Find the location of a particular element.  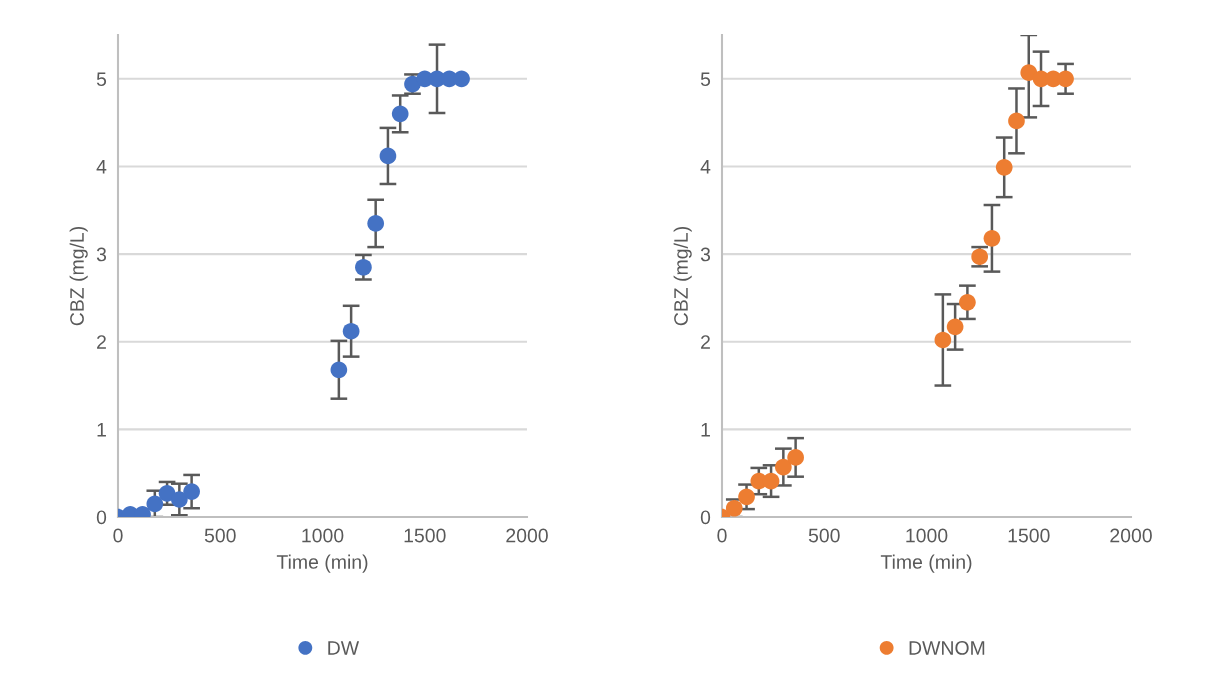

legend-label: DWNOM is located at coordinates (947, 648).